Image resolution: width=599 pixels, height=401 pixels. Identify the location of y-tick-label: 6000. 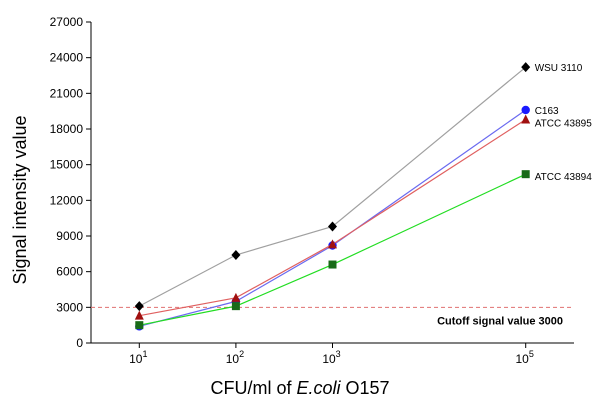
(69, 272).